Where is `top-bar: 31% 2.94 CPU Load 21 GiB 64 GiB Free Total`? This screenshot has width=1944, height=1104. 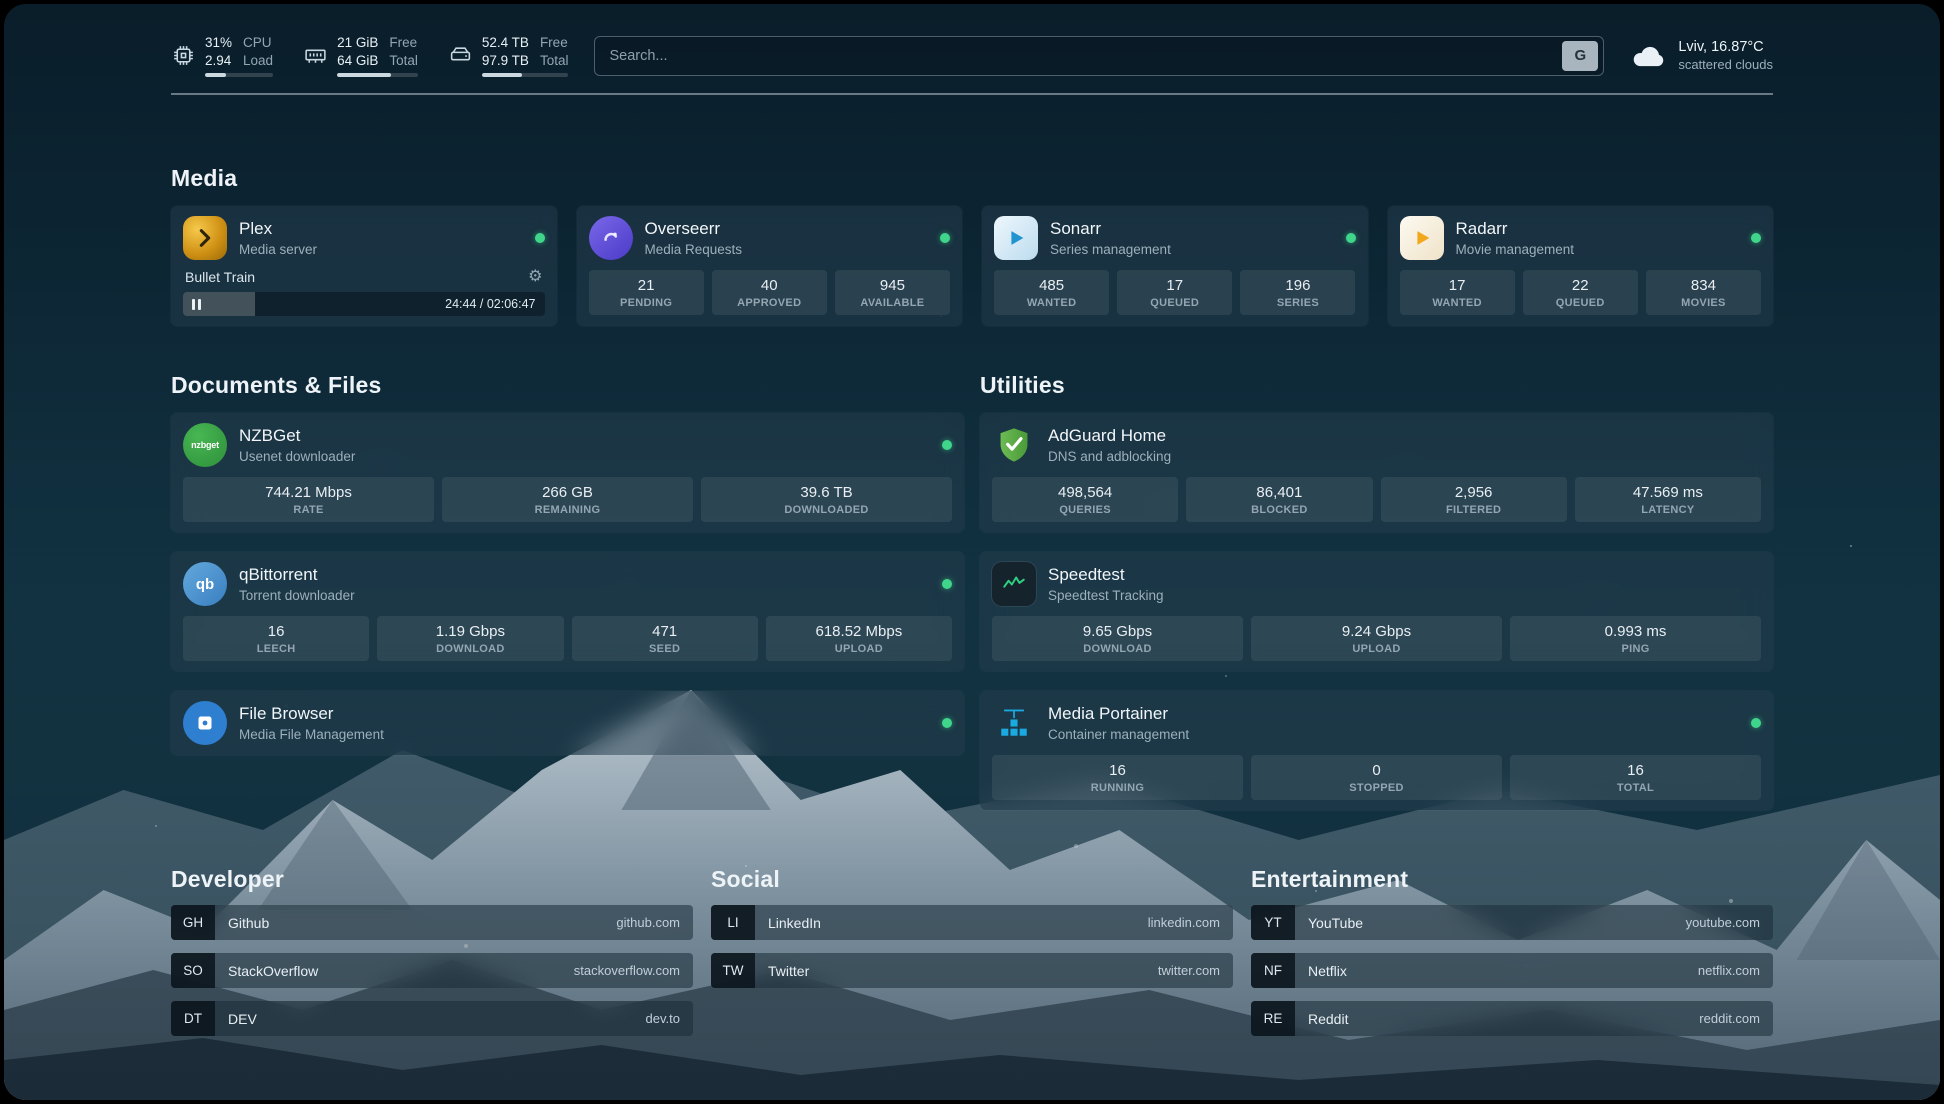
top-bar: 31% 2.94 CPU Load 21 GiB 64 GiB Free Total is located at coordinates (972, 56).